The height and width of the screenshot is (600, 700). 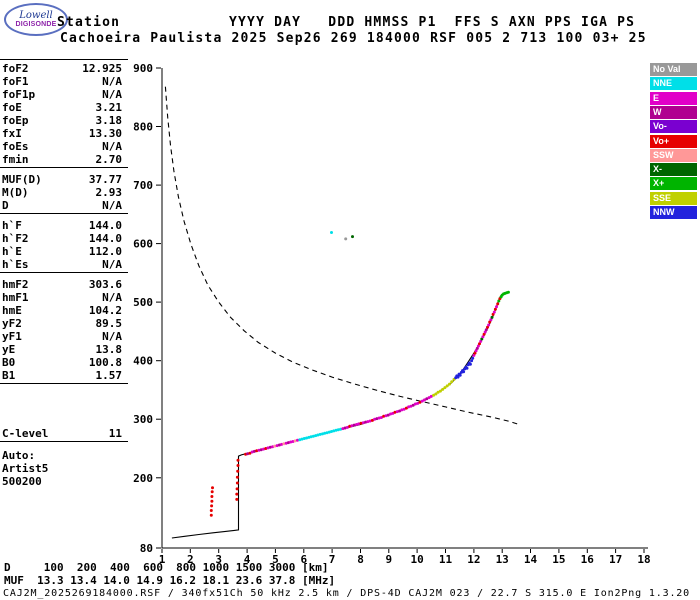 I want to click on x-tick-label: 18, so click(x=643, y=559).